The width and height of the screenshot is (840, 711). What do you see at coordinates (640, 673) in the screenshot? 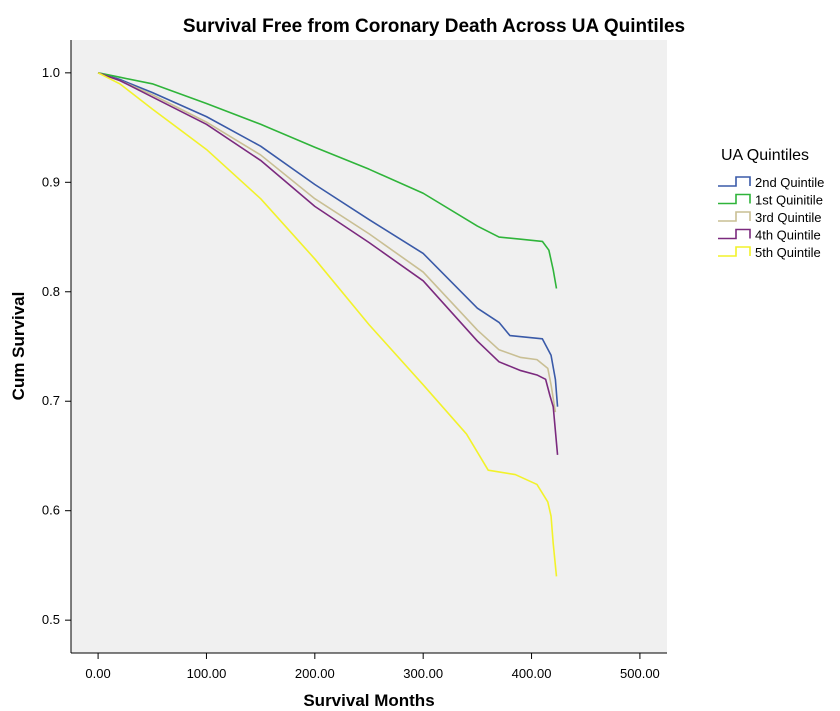
I see `x-tick-label: 500.00` at bounding box center [640, 673].